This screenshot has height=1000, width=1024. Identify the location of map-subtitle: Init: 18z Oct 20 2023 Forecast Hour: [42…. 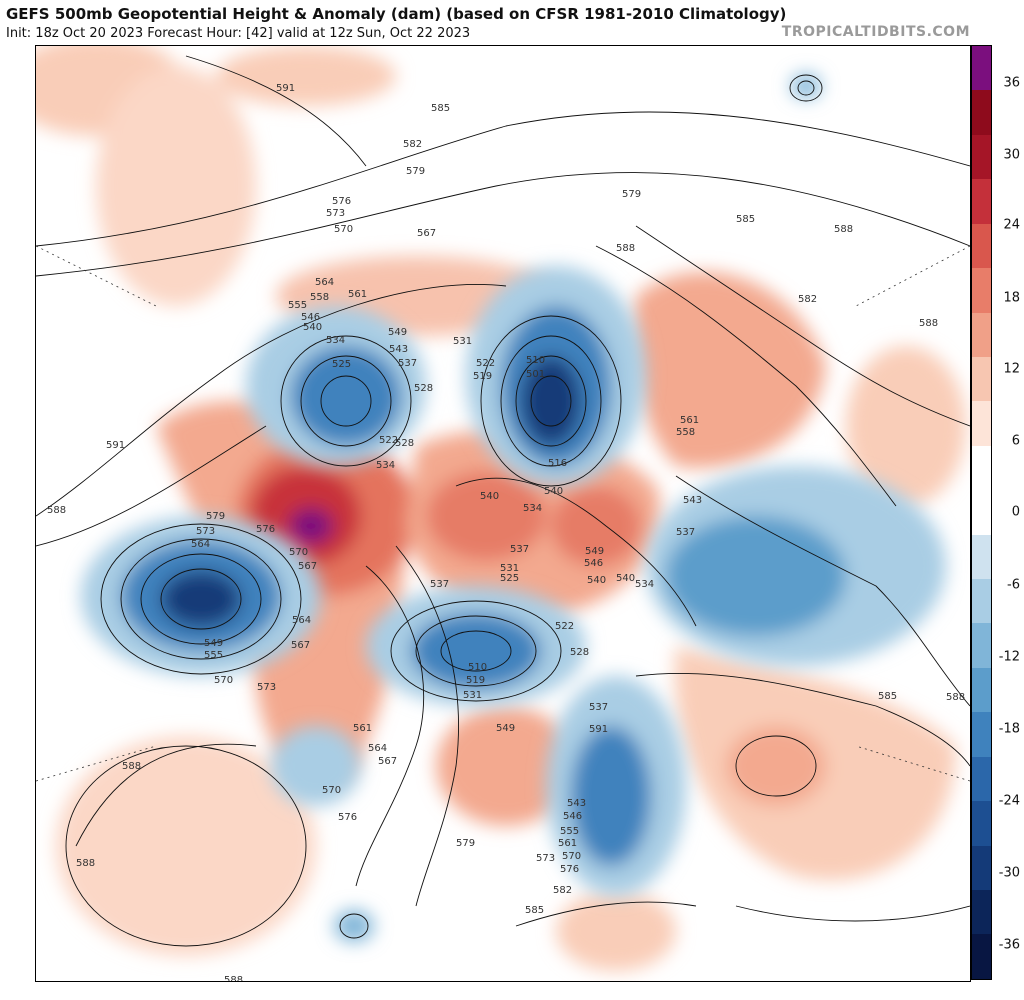
(238, 33).